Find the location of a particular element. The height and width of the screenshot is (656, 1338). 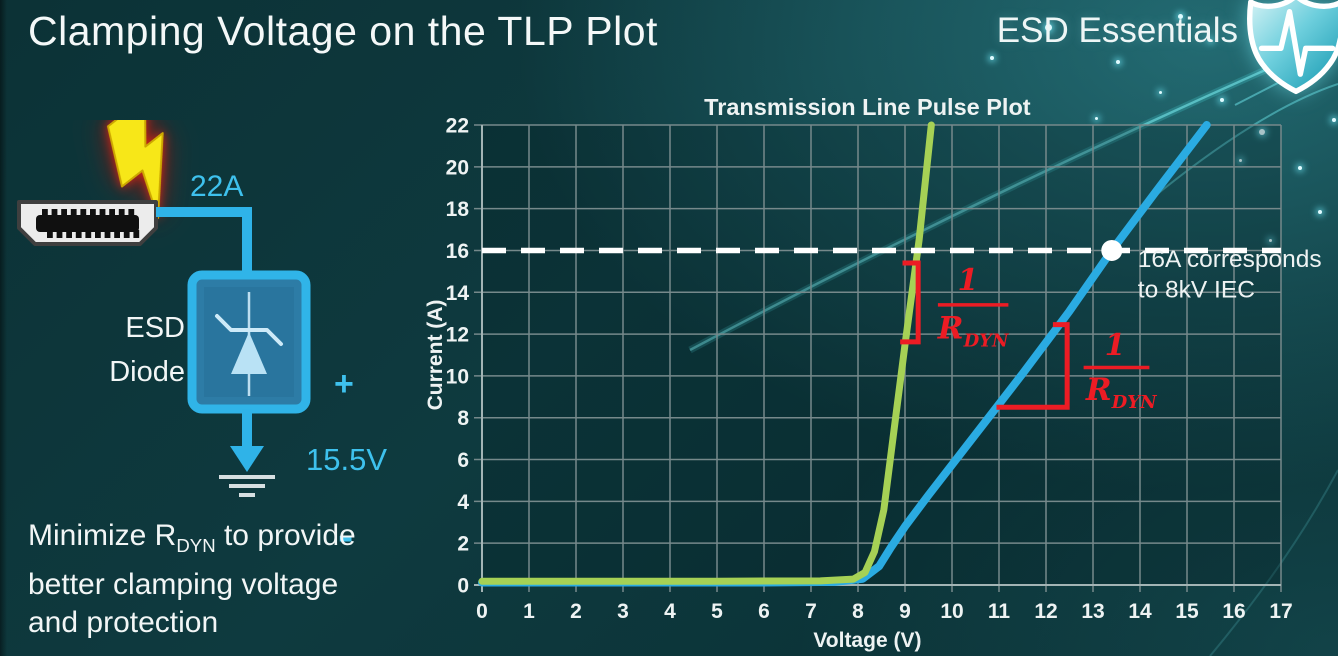

x-tick-label: 14 is located at coordinates (1140, 611).